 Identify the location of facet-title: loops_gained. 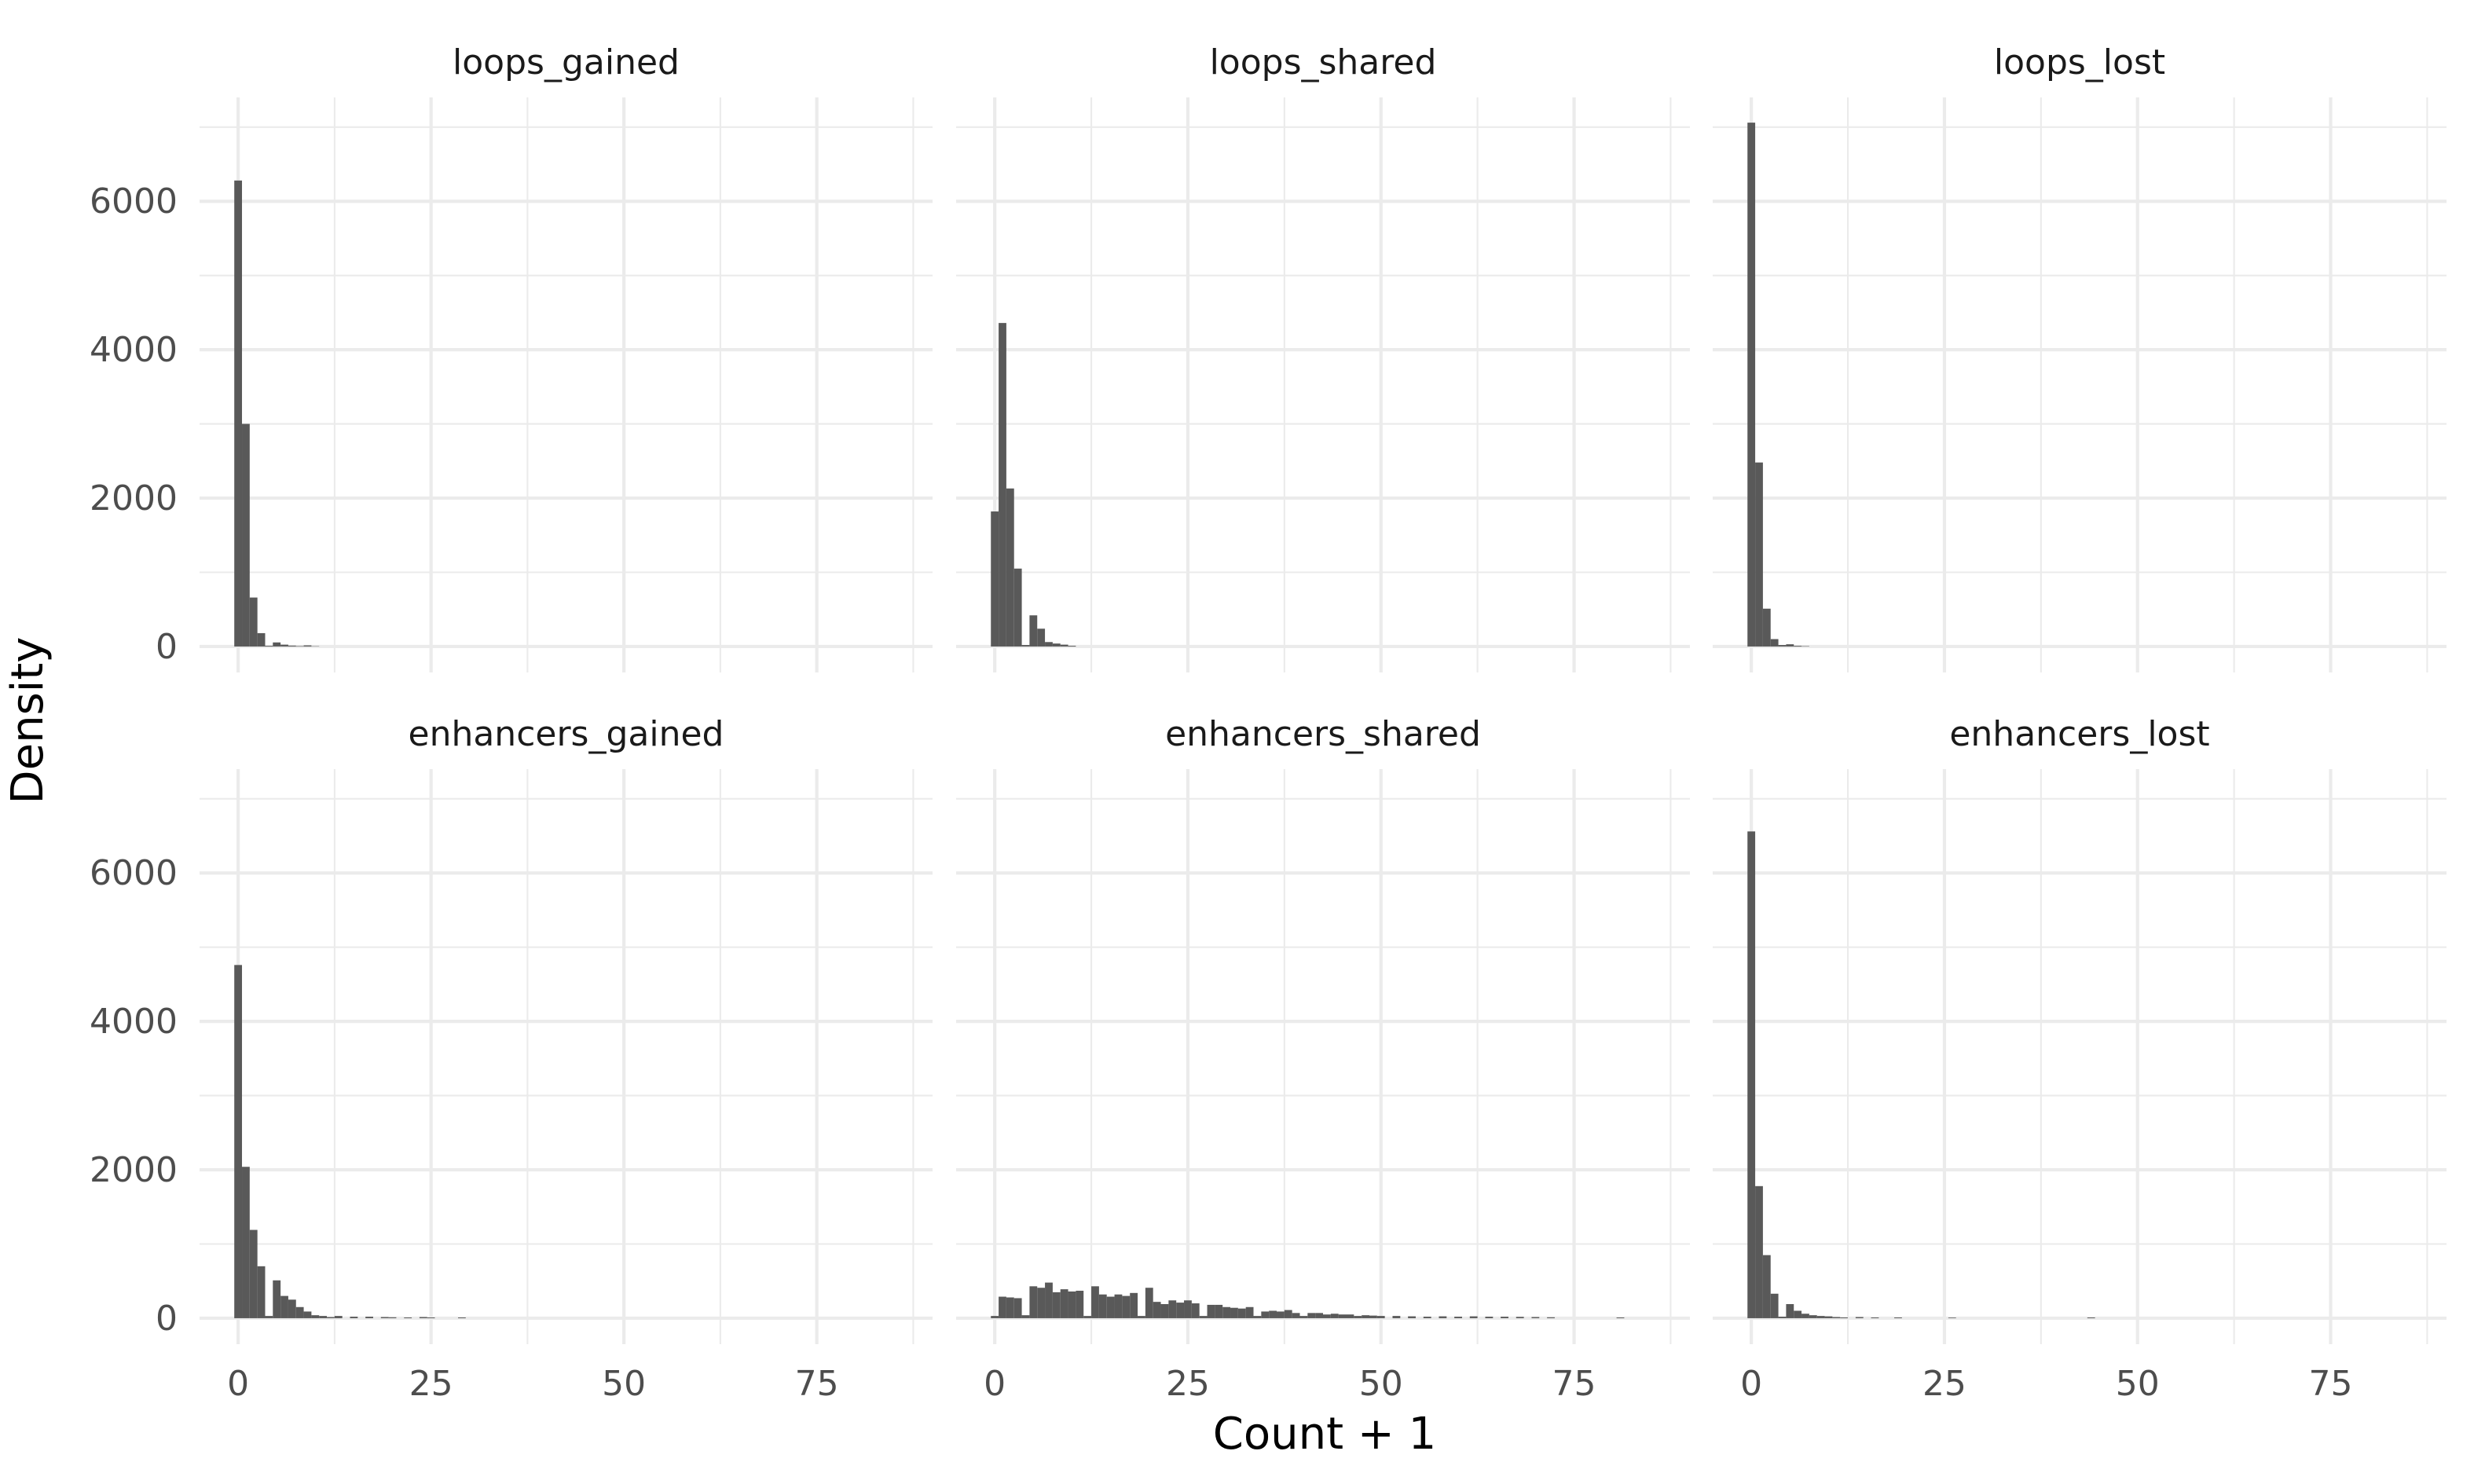
(566, 62).